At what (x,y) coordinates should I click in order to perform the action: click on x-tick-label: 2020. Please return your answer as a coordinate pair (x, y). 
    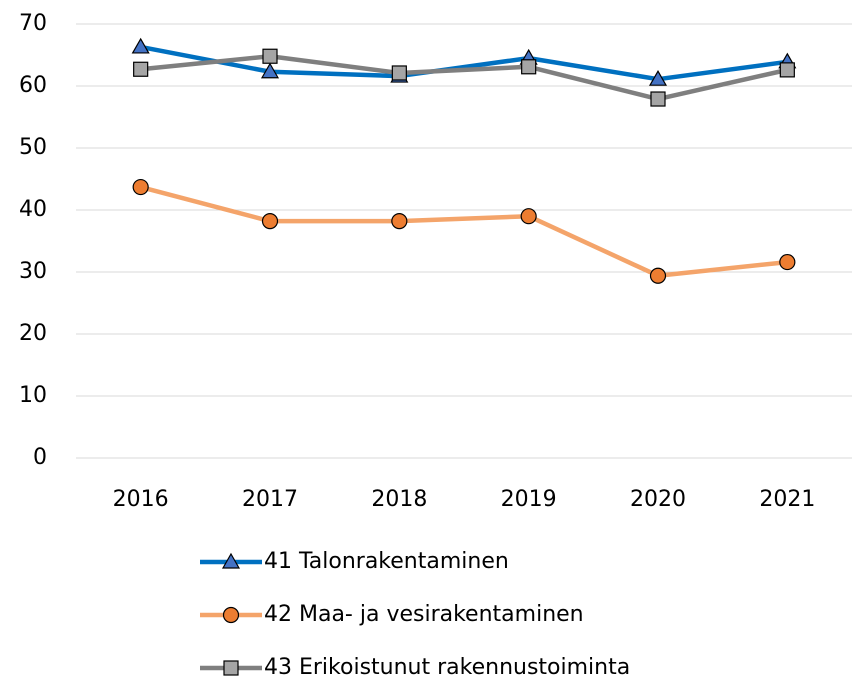
    Looking at the image, I should click on (658, 499).